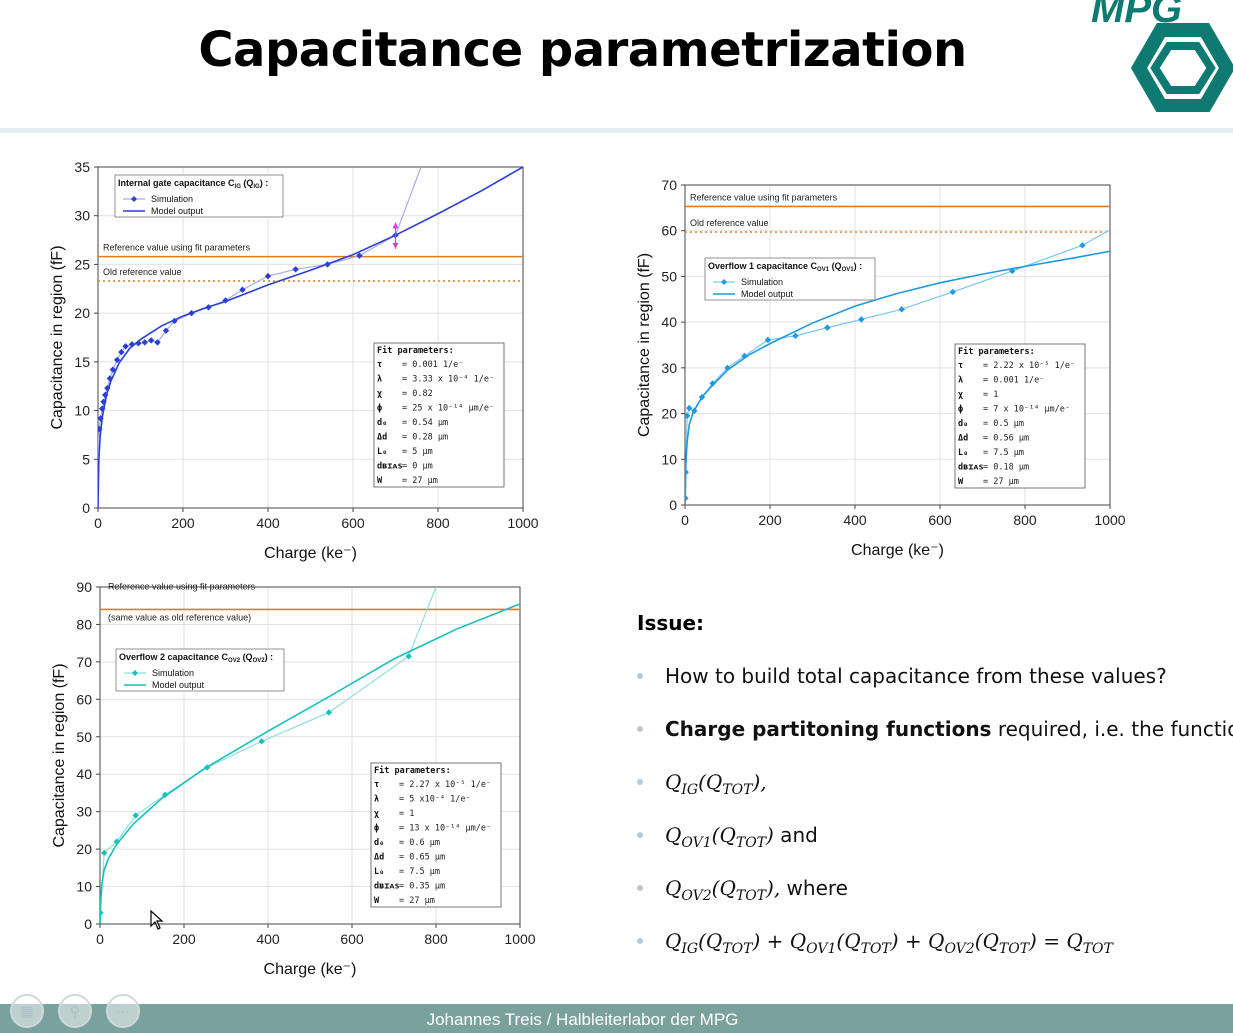 This screenshot has width=1233, height=1033. Describe the element at coordinates (756, 890) in the screenshot. I see `bullet-text: QOV2(QTOT), where` at that location.